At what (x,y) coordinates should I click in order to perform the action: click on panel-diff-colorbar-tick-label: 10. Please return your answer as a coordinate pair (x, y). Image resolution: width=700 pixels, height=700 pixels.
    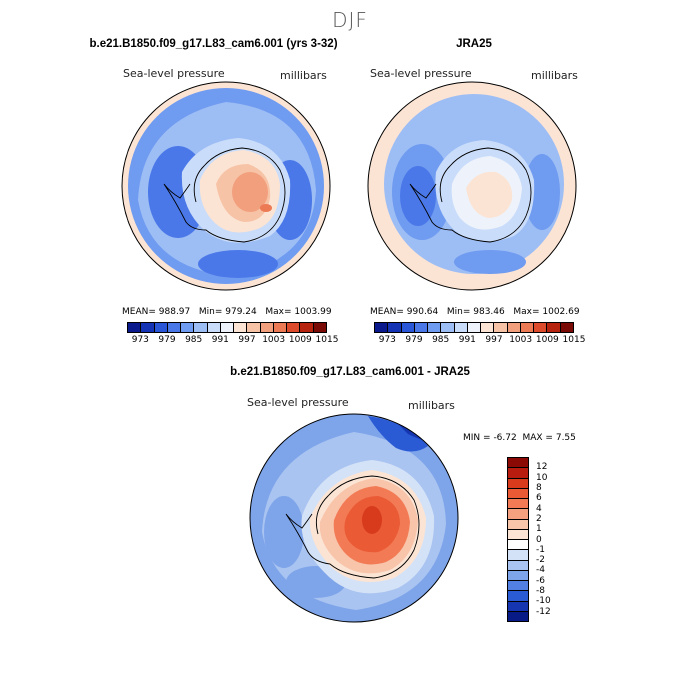
    Looking at the image, I should click on (542, 477).